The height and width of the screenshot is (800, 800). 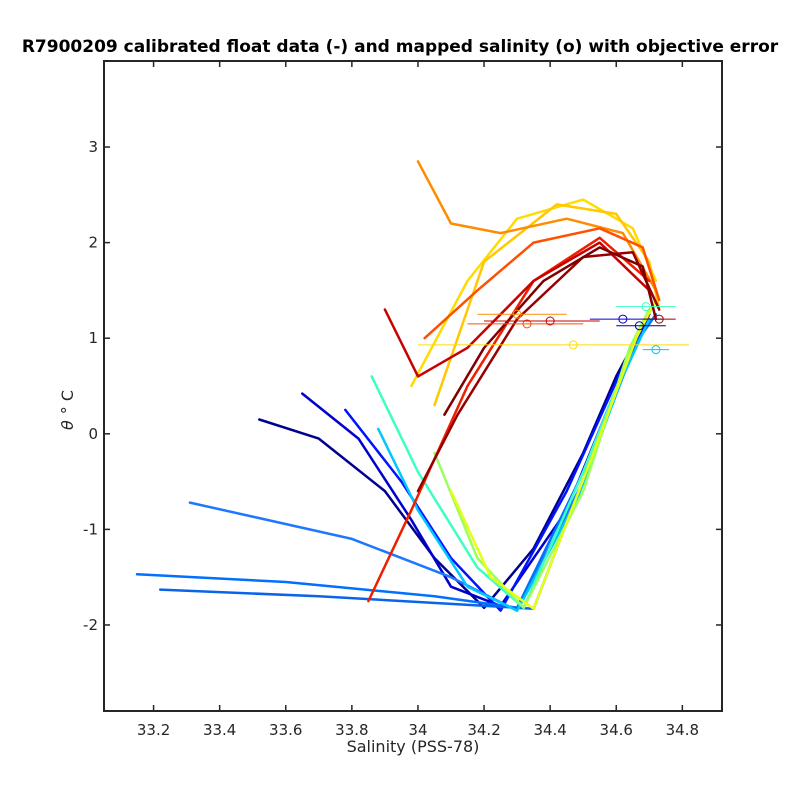 What do you see at coordinates (93, 338) in the screenshot?
I see `y-tick-label: 1` at bounding box center [93, 338].